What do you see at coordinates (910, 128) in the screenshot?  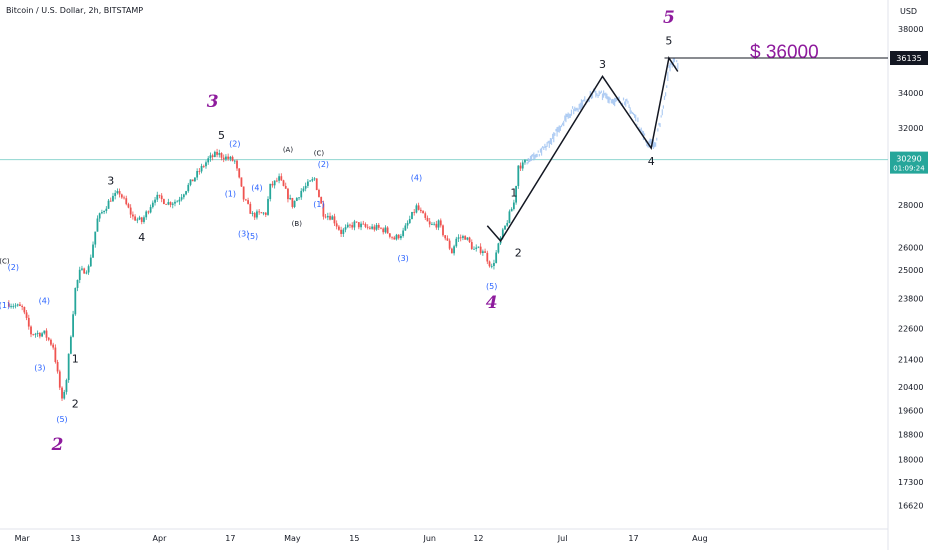 I see `y-tick-label: 32000` at bounding box center [910, 128].